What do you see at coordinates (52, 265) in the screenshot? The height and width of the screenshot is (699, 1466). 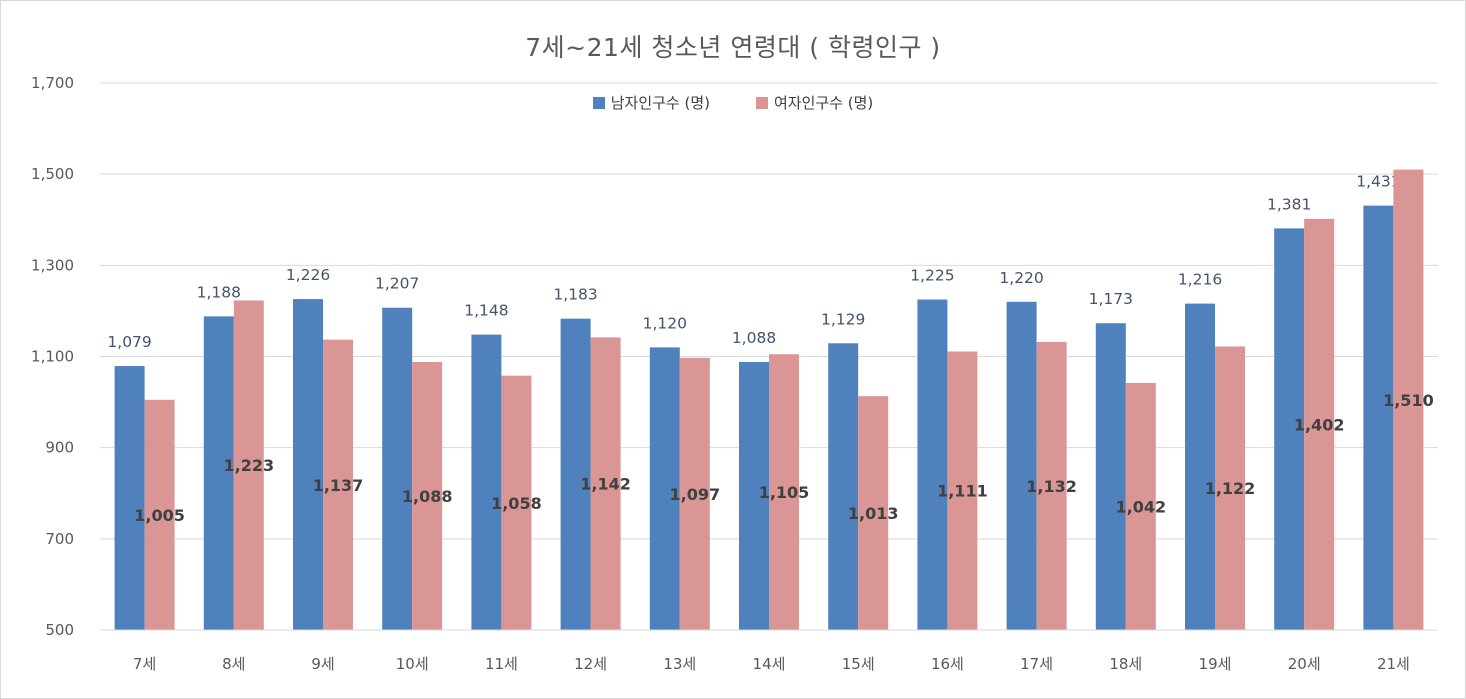 I see `y-tick-label: 1,300` at bounding box center [52, 265].